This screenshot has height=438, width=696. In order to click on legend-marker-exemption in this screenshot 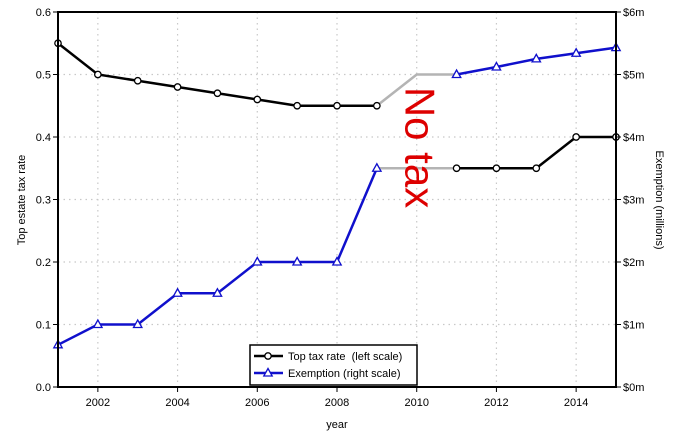, I will do `click(268, 372)`.